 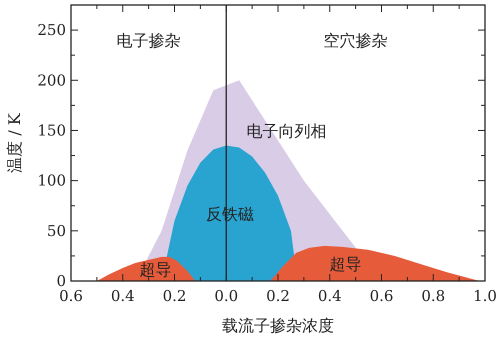 What do you see at coordinates (278, 325) in the screenshot?
I see `x-axis-title: 载流子掺杂浓度` at bounding box center [278, 325].